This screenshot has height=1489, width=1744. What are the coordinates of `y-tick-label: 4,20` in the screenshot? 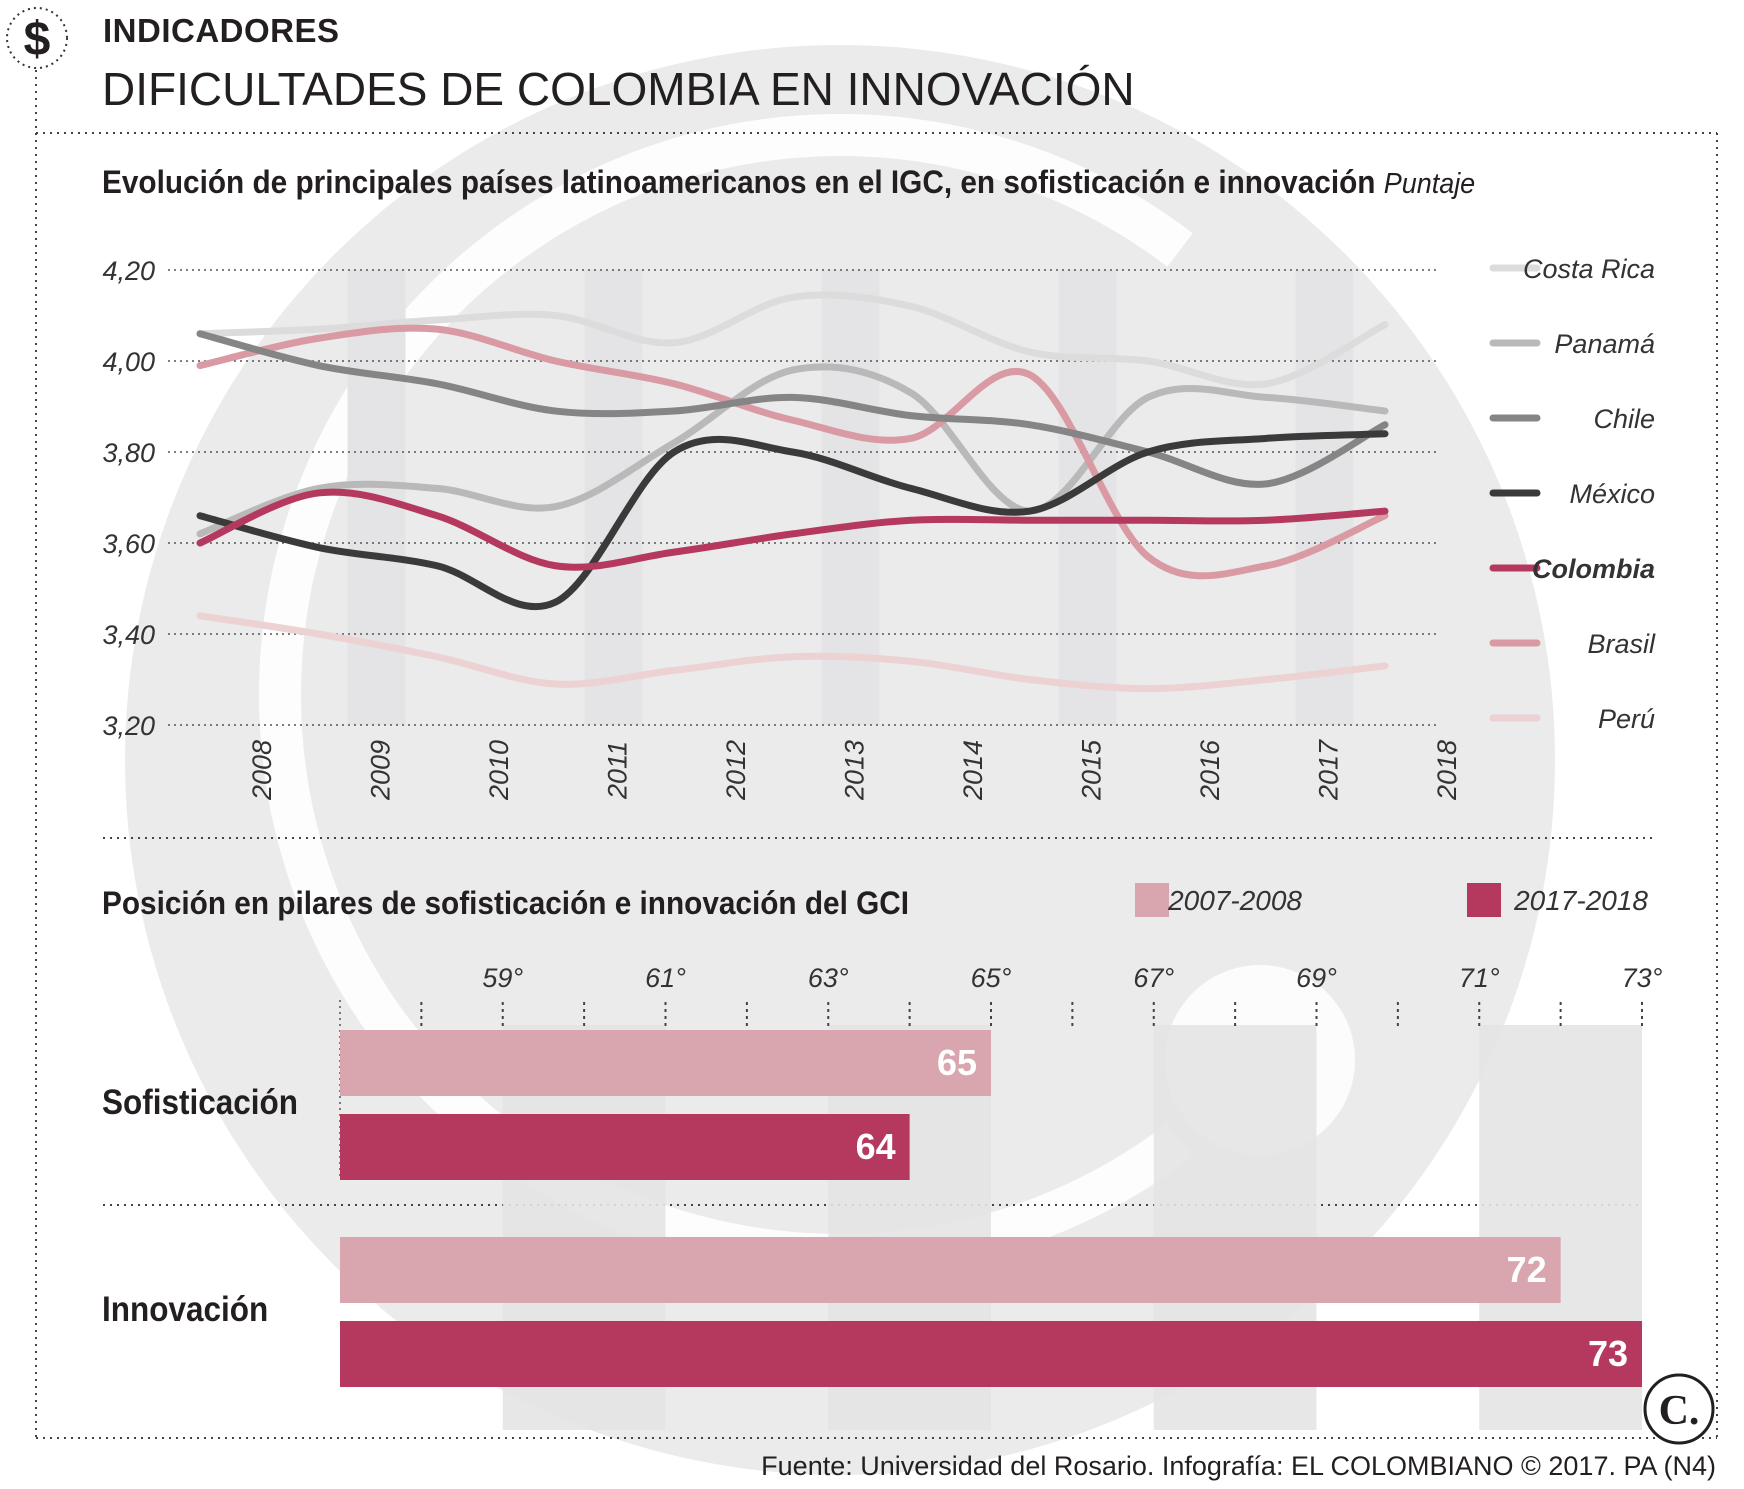 It's located at (128, 271).